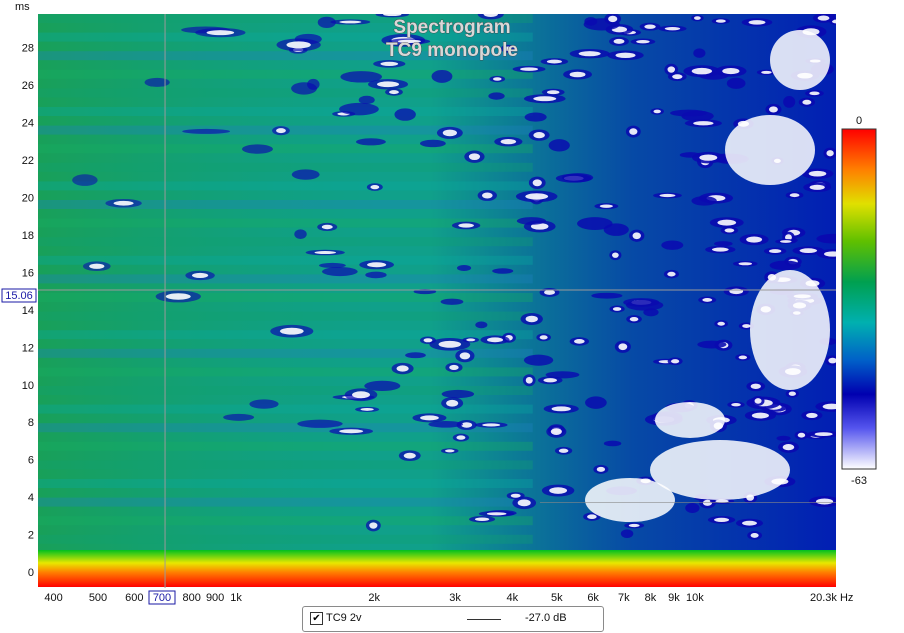  What do you see at coordinates (162, 597) in the screenshot?
I see `x-cursor-readout: 700` at bounding box center [162, 597].